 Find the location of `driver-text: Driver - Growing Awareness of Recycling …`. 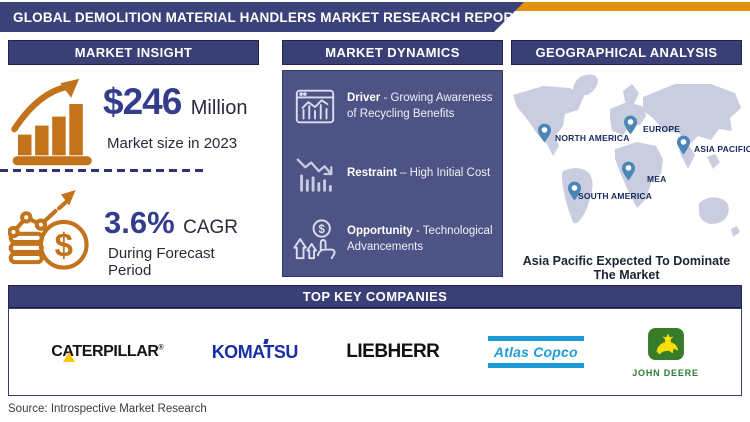

driver-text: Driver - Growing Awareness of Recycling … is located at coordinates (420, 106).